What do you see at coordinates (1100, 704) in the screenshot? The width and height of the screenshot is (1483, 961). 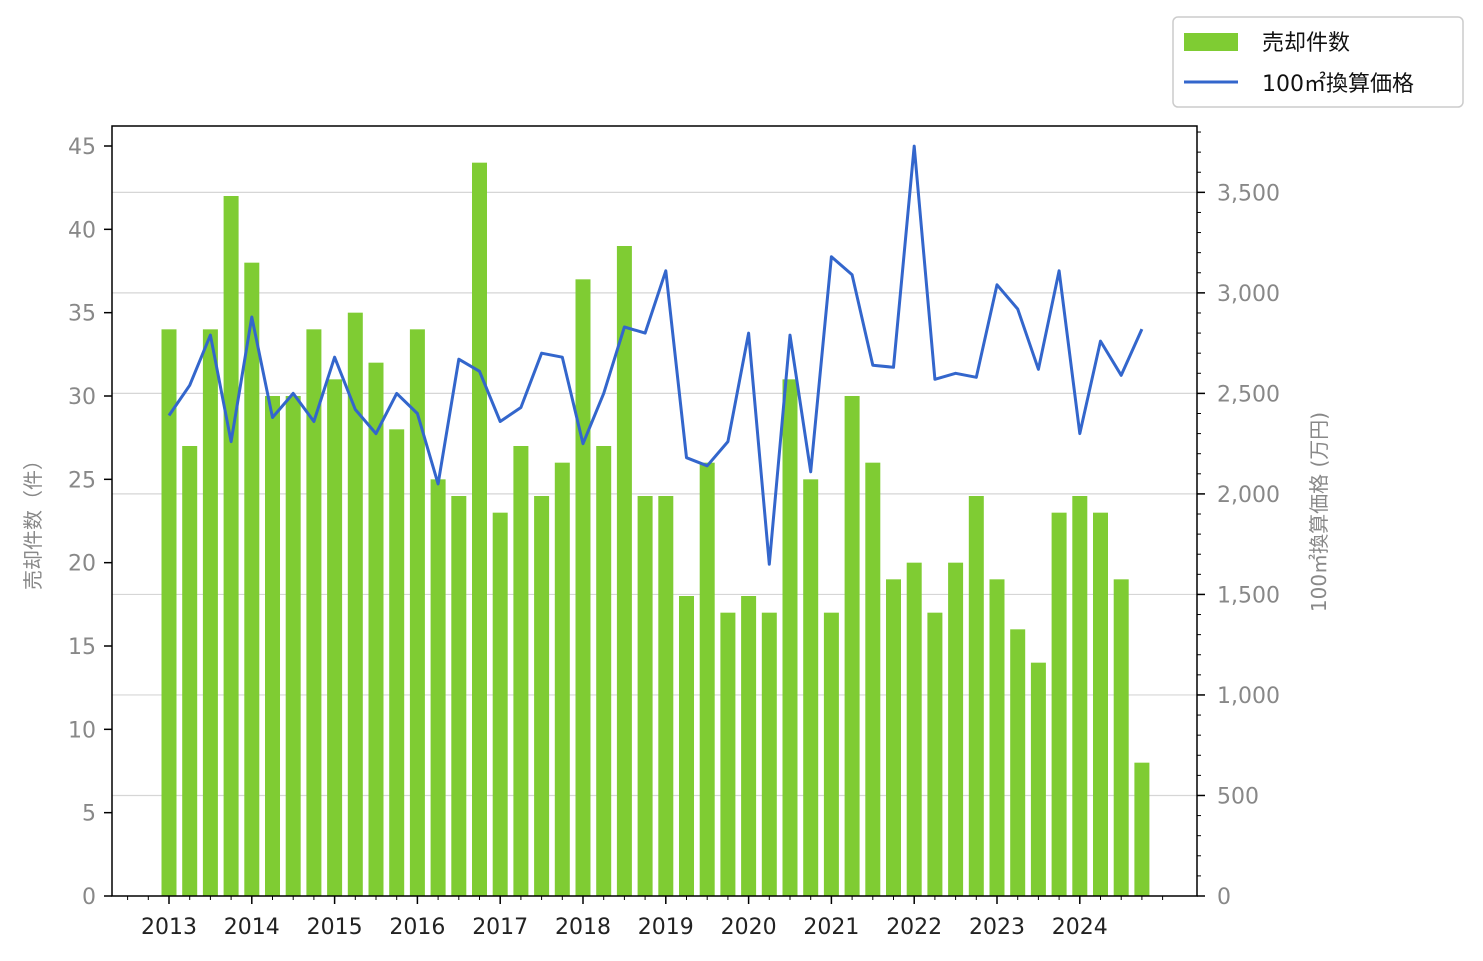 I see `bar-2024Q2` at bounding box center [1100, 704].